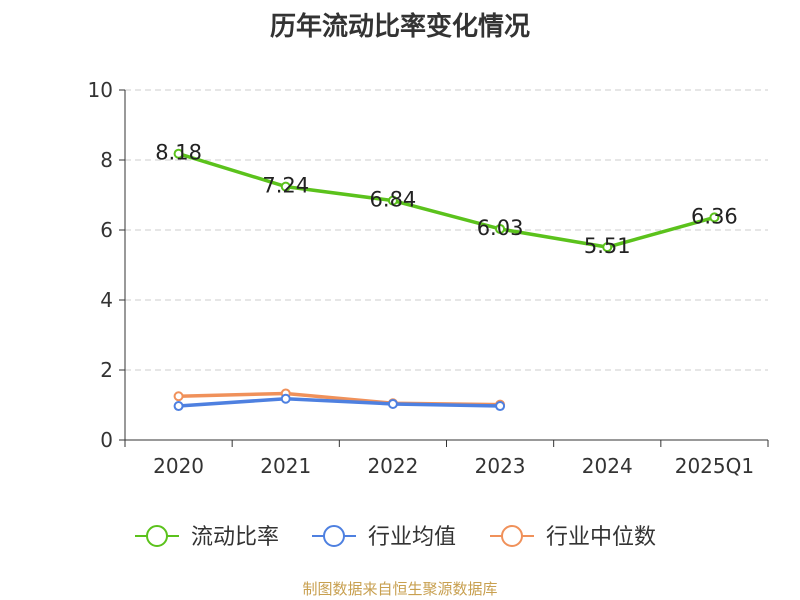 This screenshot has height=600, width=800. Describe the element at coordinates (106, 440) in the screenshot. I see `y-tick-label: 0` at that location.